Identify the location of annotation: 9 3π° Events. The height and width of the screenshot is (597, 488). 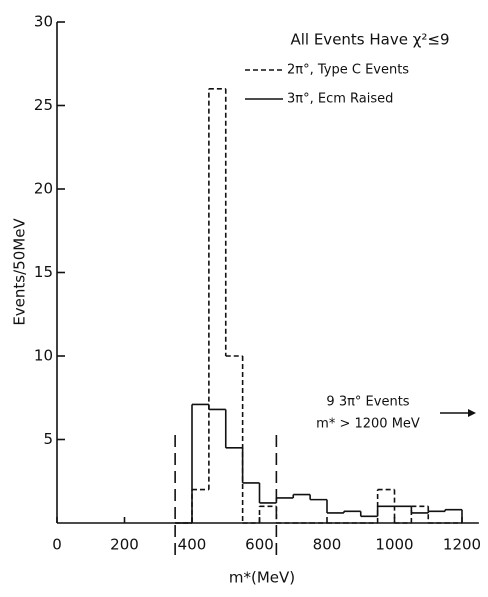
(367, 402).